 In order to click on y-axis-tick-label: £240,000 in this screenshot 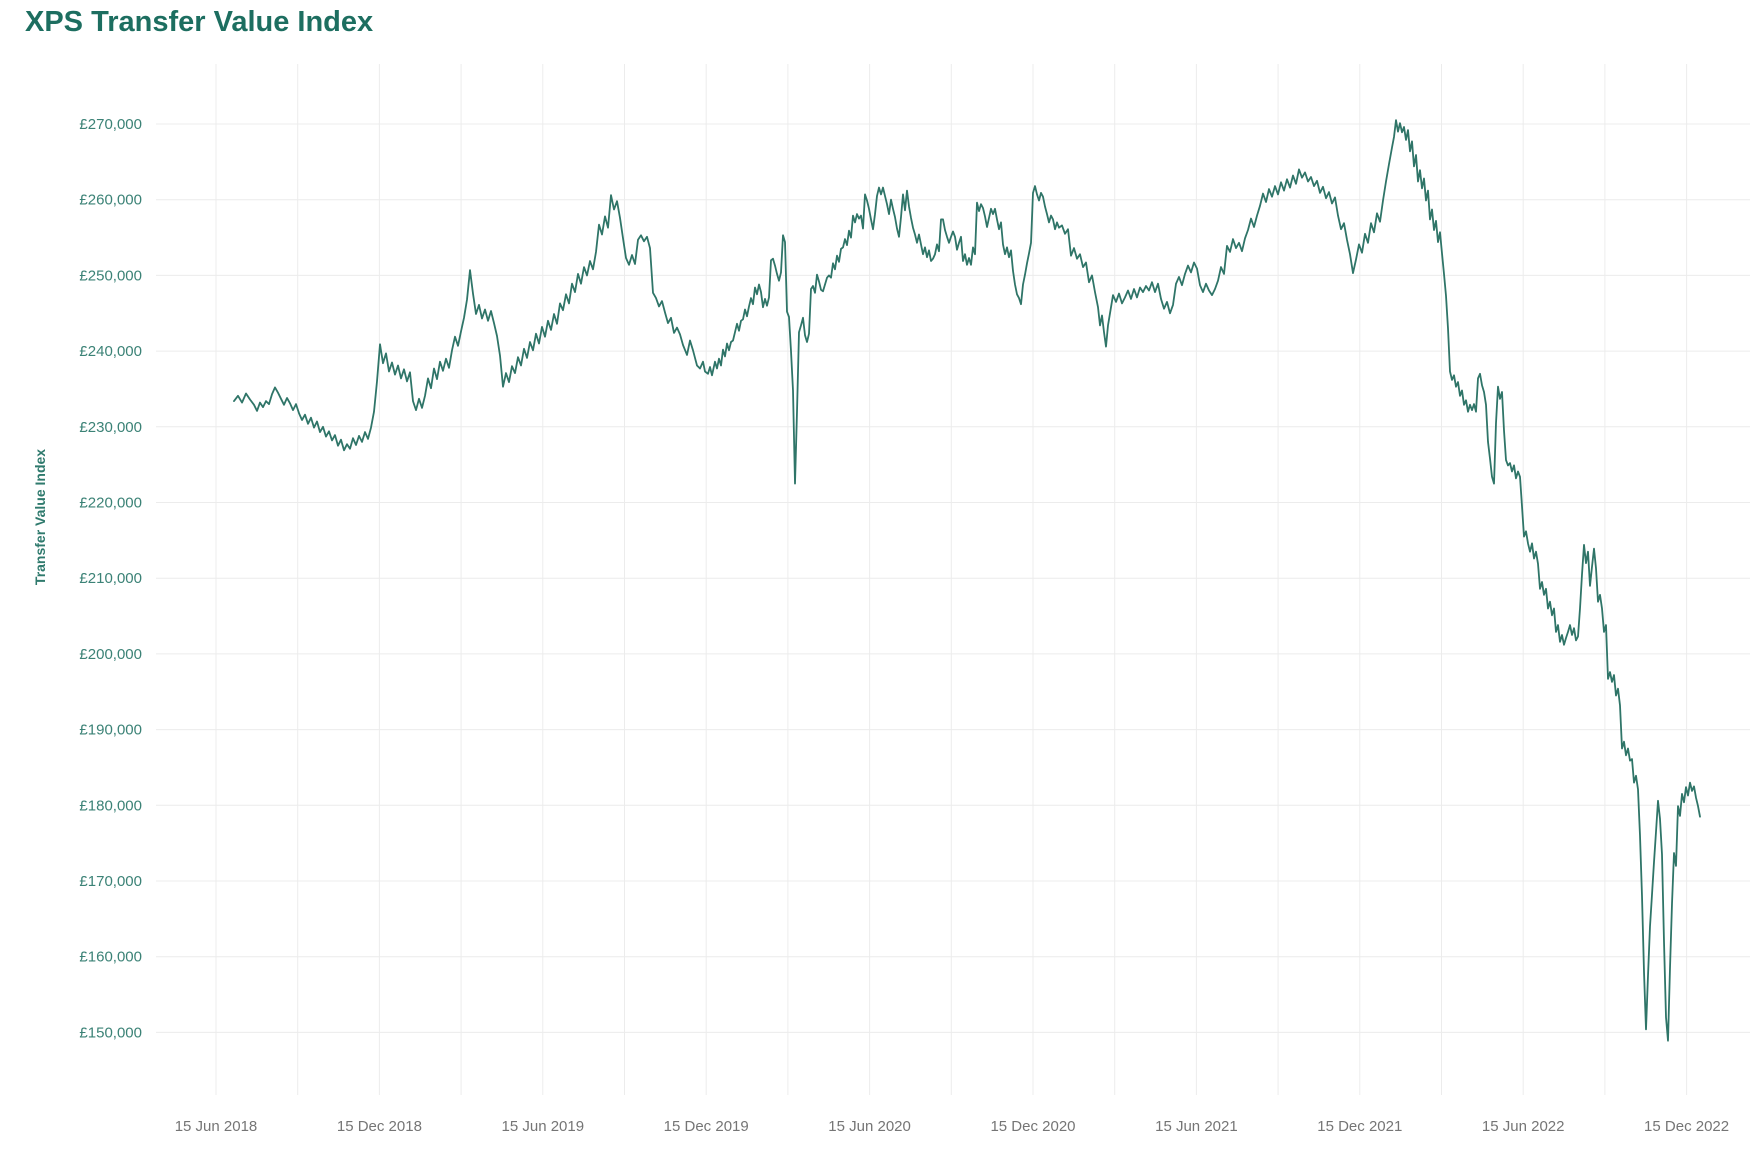, I will do `click(110, 351)`.